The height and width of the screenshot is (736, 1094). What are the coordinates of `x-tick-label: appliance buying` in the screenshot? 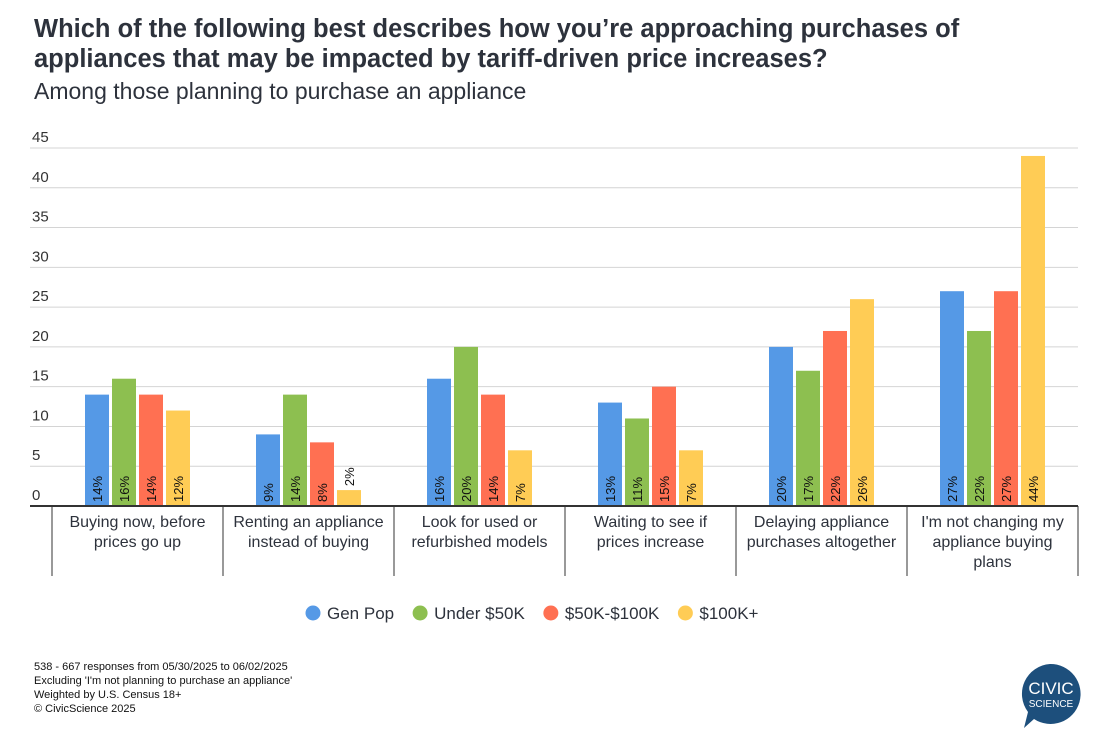 It's located at (992, 542).